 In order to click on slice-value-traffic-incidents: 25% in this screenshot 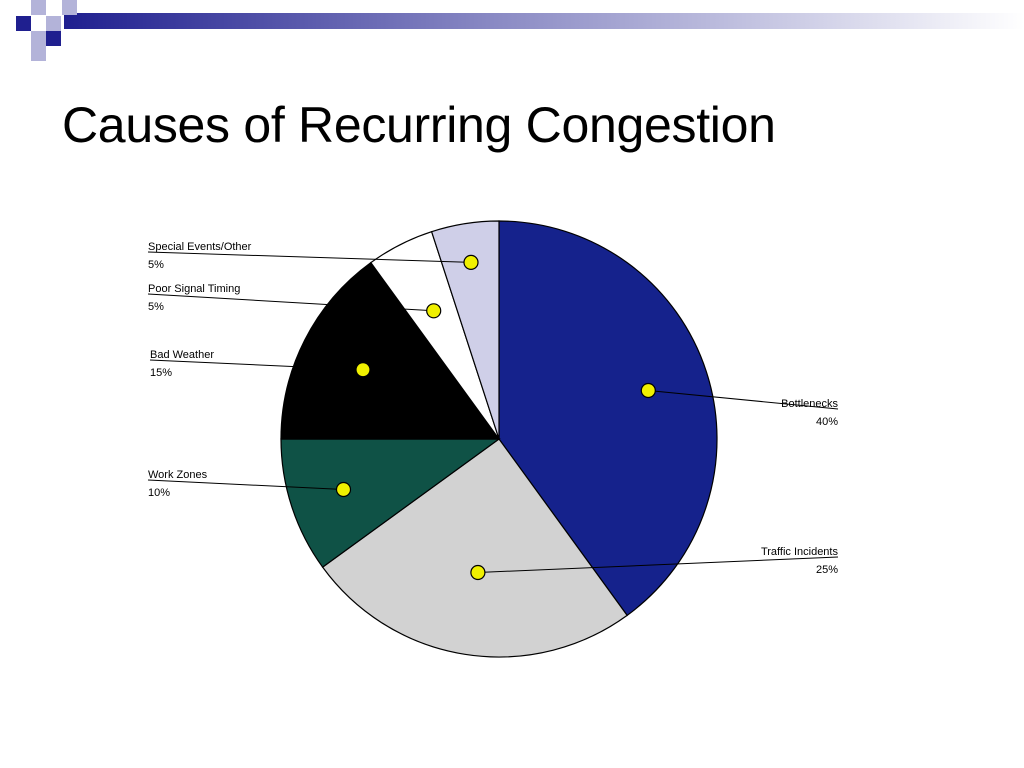, I will do `click(827, 570)`.